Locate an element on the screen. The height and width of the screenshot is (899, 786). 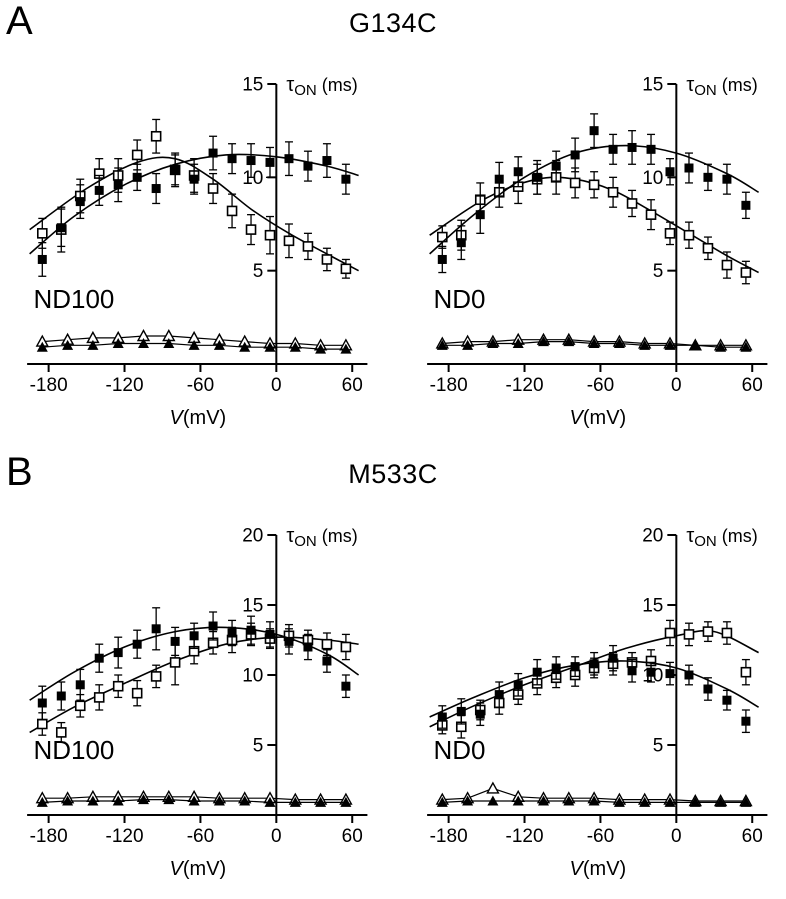
panel-letter-b: B is located at coordinates (19, 472).